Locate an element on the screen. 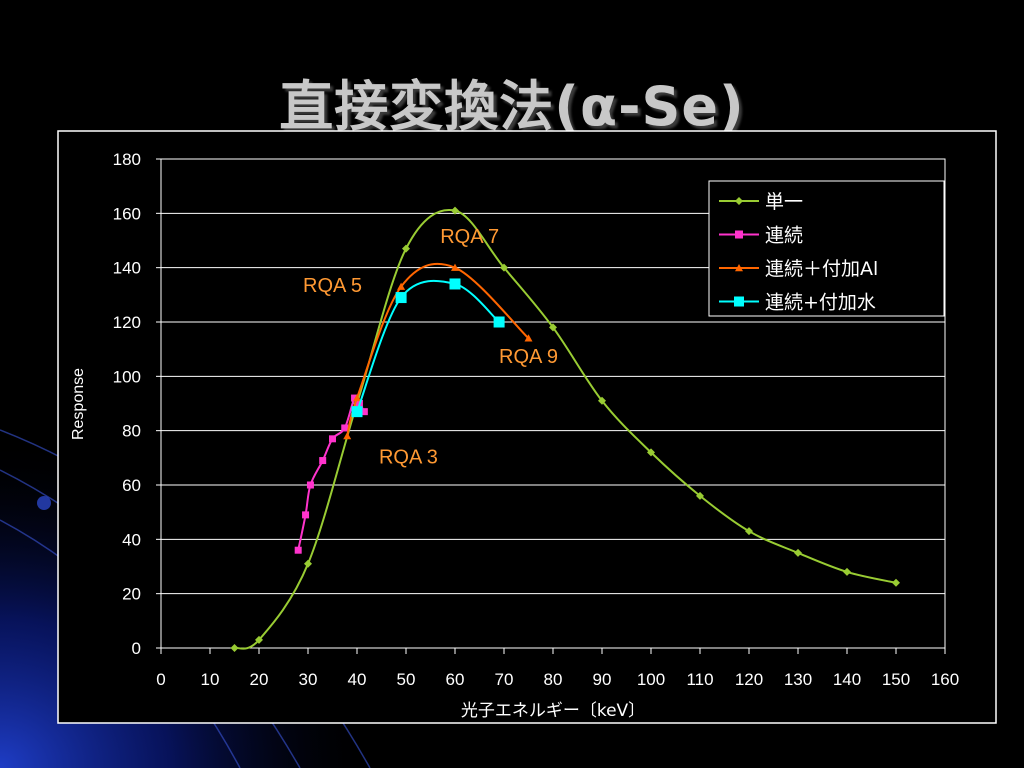  y-tick-label: 0 is located at coordinates (136, 648).